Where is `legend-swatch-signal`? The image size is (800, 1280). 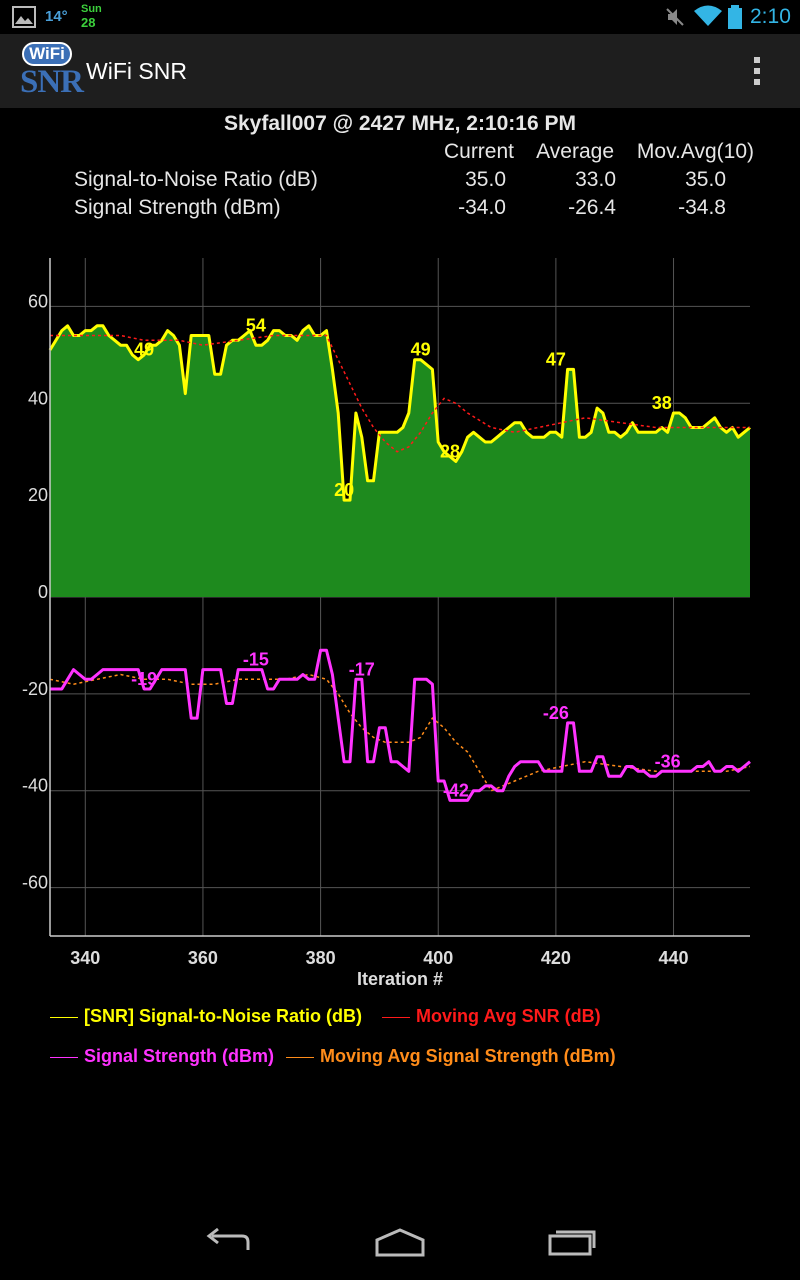
legend-swatch-signal is located at coordinates (64, 1057).